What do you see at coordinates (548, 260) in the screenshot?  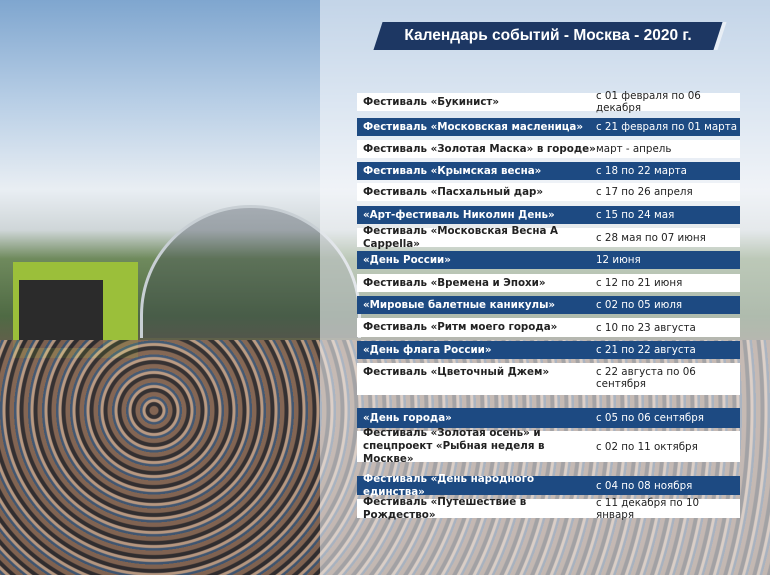 I see `event-row: «День России» 12 июня` at bounding box center [548, 260].